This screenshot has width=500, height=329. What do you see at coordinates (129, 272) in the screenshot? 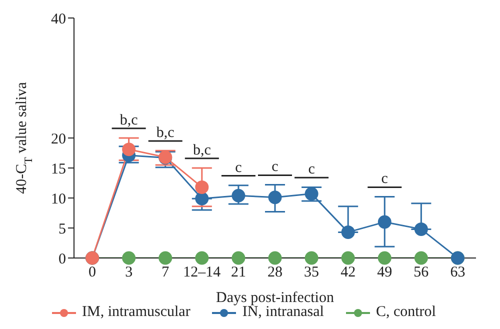
I see `x-tick-label: 3` at bounding box center [129, 272].